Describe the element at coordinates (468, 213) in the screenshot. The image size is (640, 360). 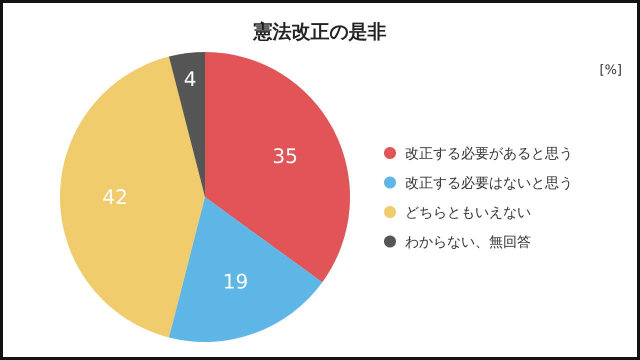
I see `legend-label: どちらともいえない` at that location.